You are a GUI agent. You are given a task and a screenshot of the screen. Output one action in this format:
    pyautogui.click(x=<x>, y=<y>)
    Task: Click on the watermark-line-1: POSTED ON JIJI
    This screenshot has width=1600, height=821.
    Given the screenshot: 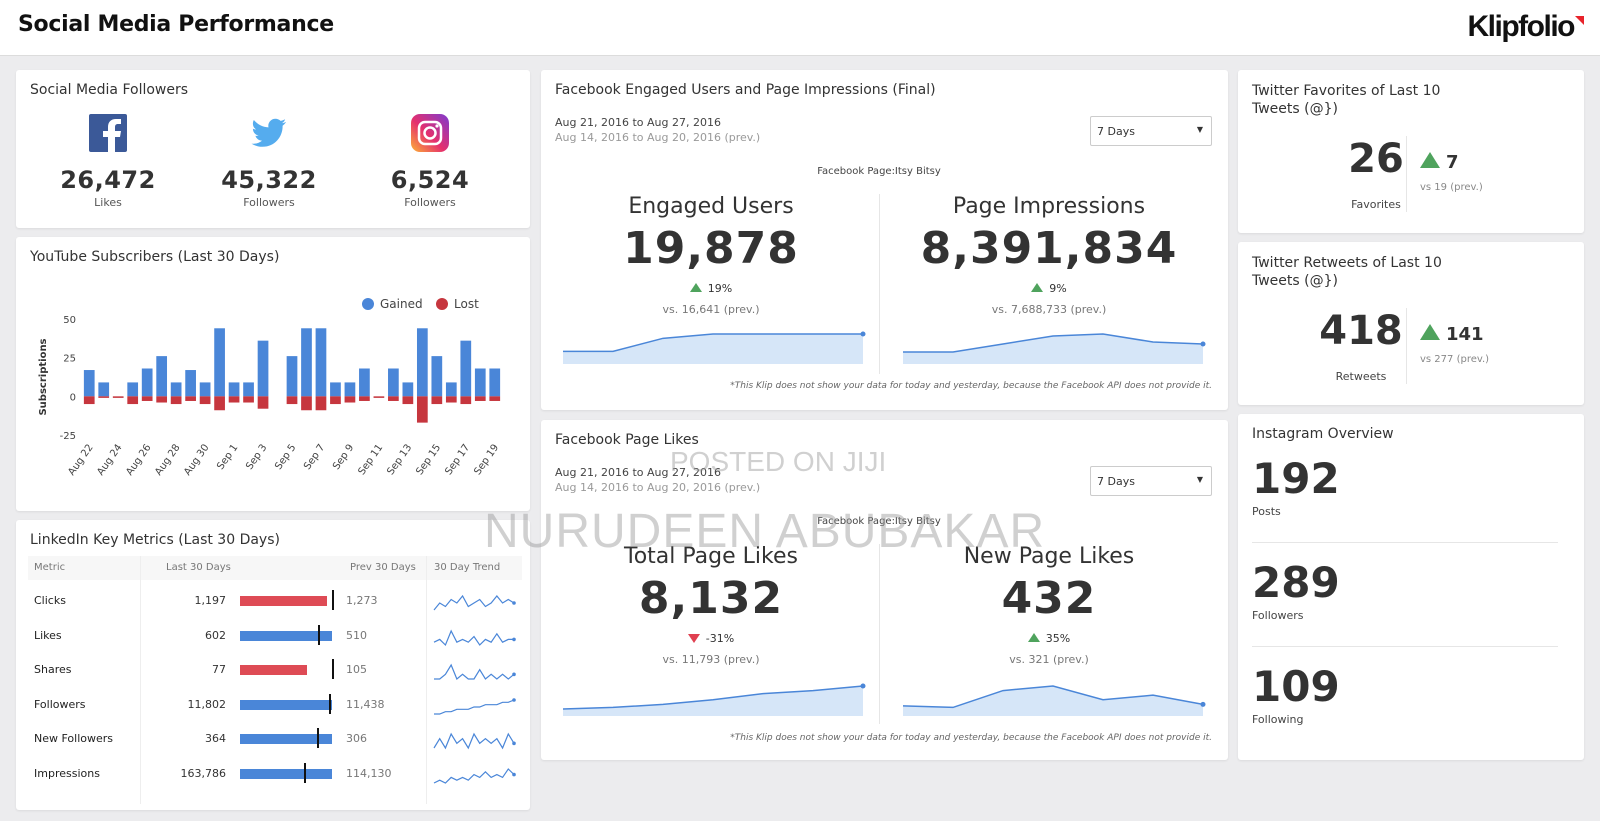 What is the action you would take?
    pyautogui.click(x=778, y=461)
    